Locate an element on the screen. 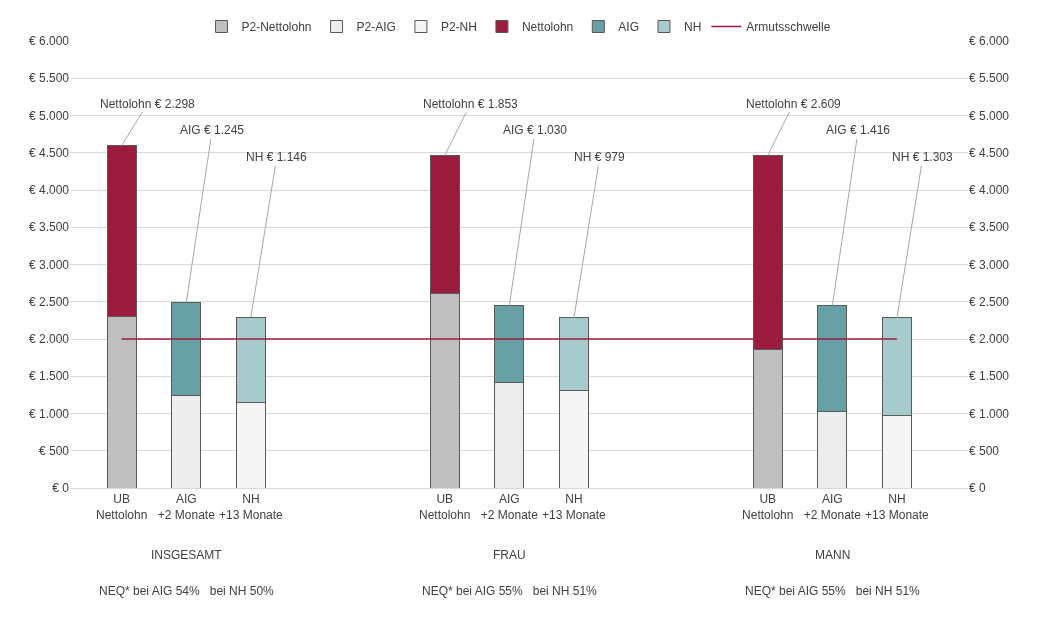 The width and height of the screenshot is (1038, 618). y2-tick-label: € 5.000 is located at coordinates (989, 115).